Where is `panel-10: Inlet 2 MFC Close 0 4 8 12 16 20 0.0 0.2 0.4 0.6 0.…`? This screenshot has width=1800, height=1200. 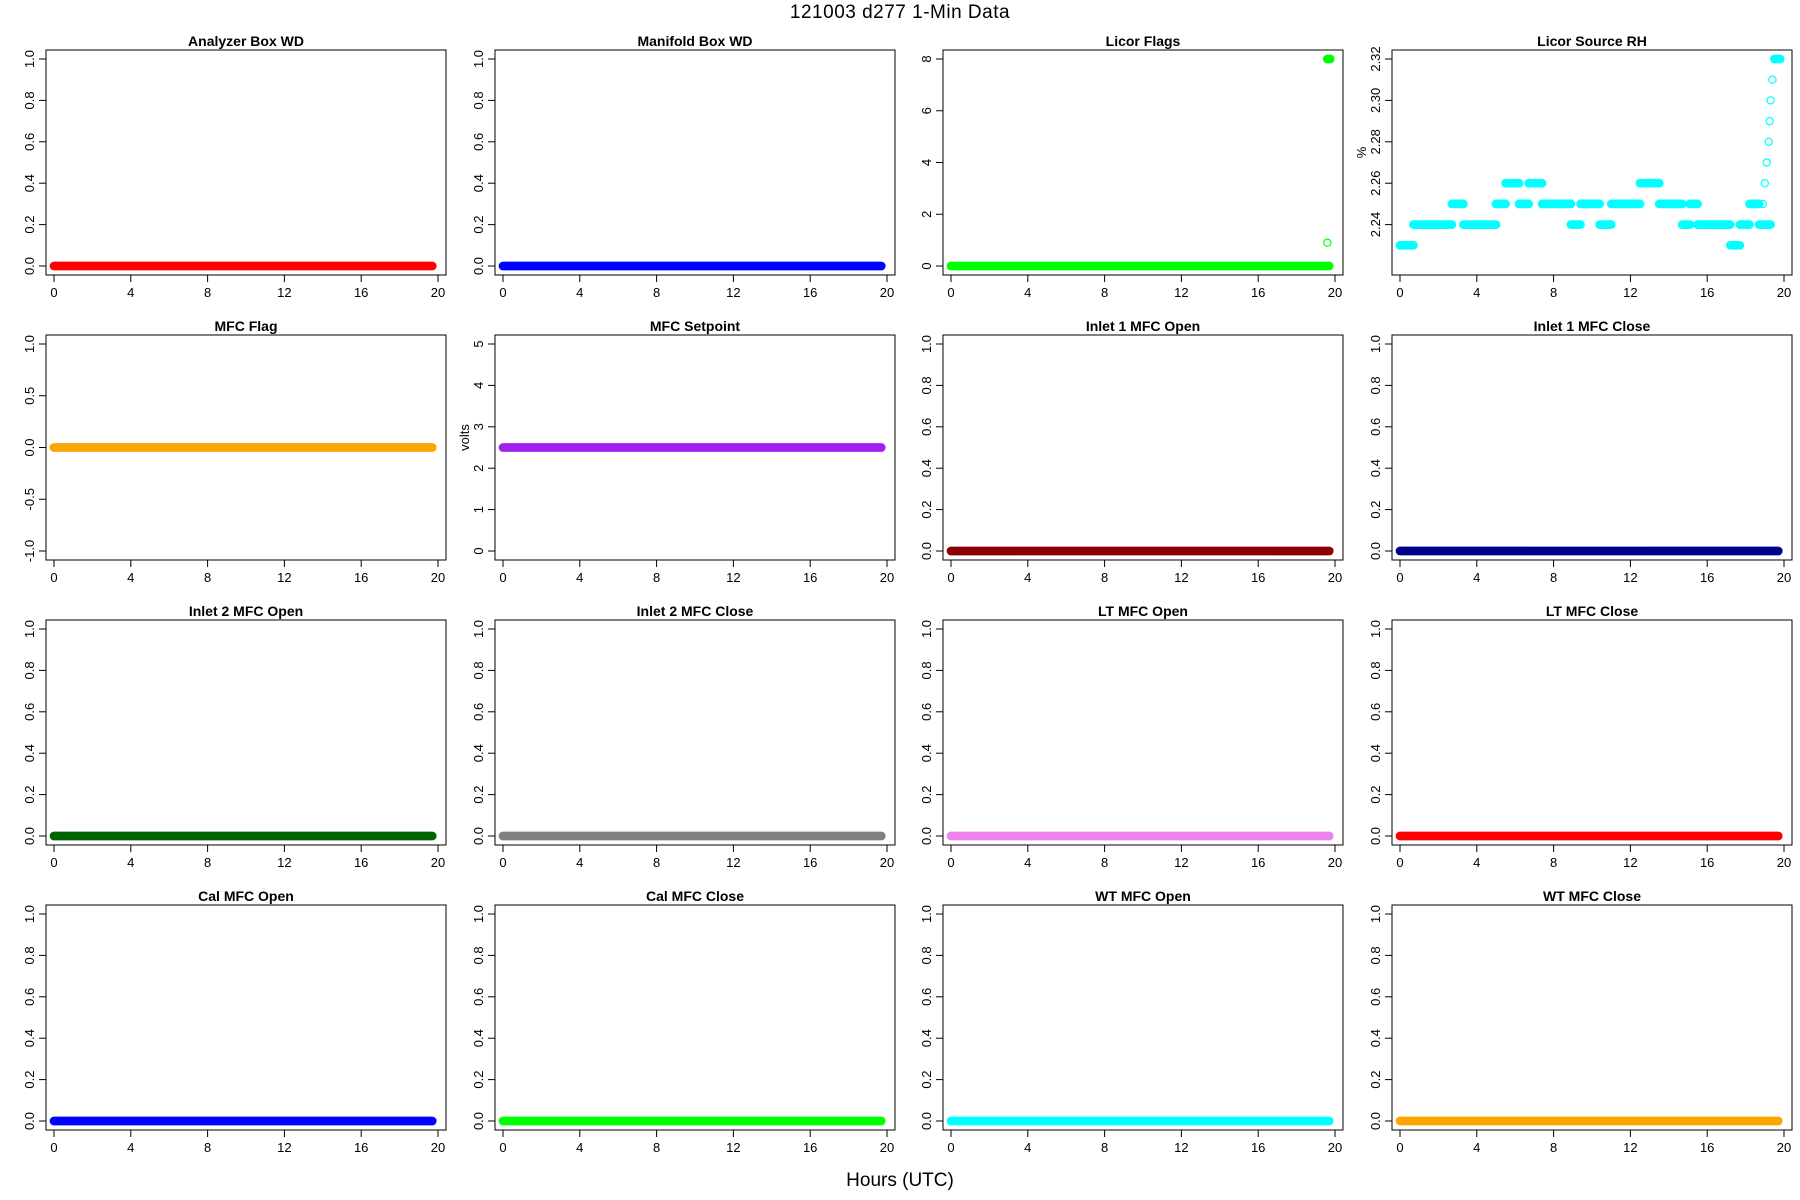
panel-10: Inlet 2 MFC Close 0 4 8 12 16 20 0.0 0.2 0.4 0.6 0.… is located at coordinates (683, 736).